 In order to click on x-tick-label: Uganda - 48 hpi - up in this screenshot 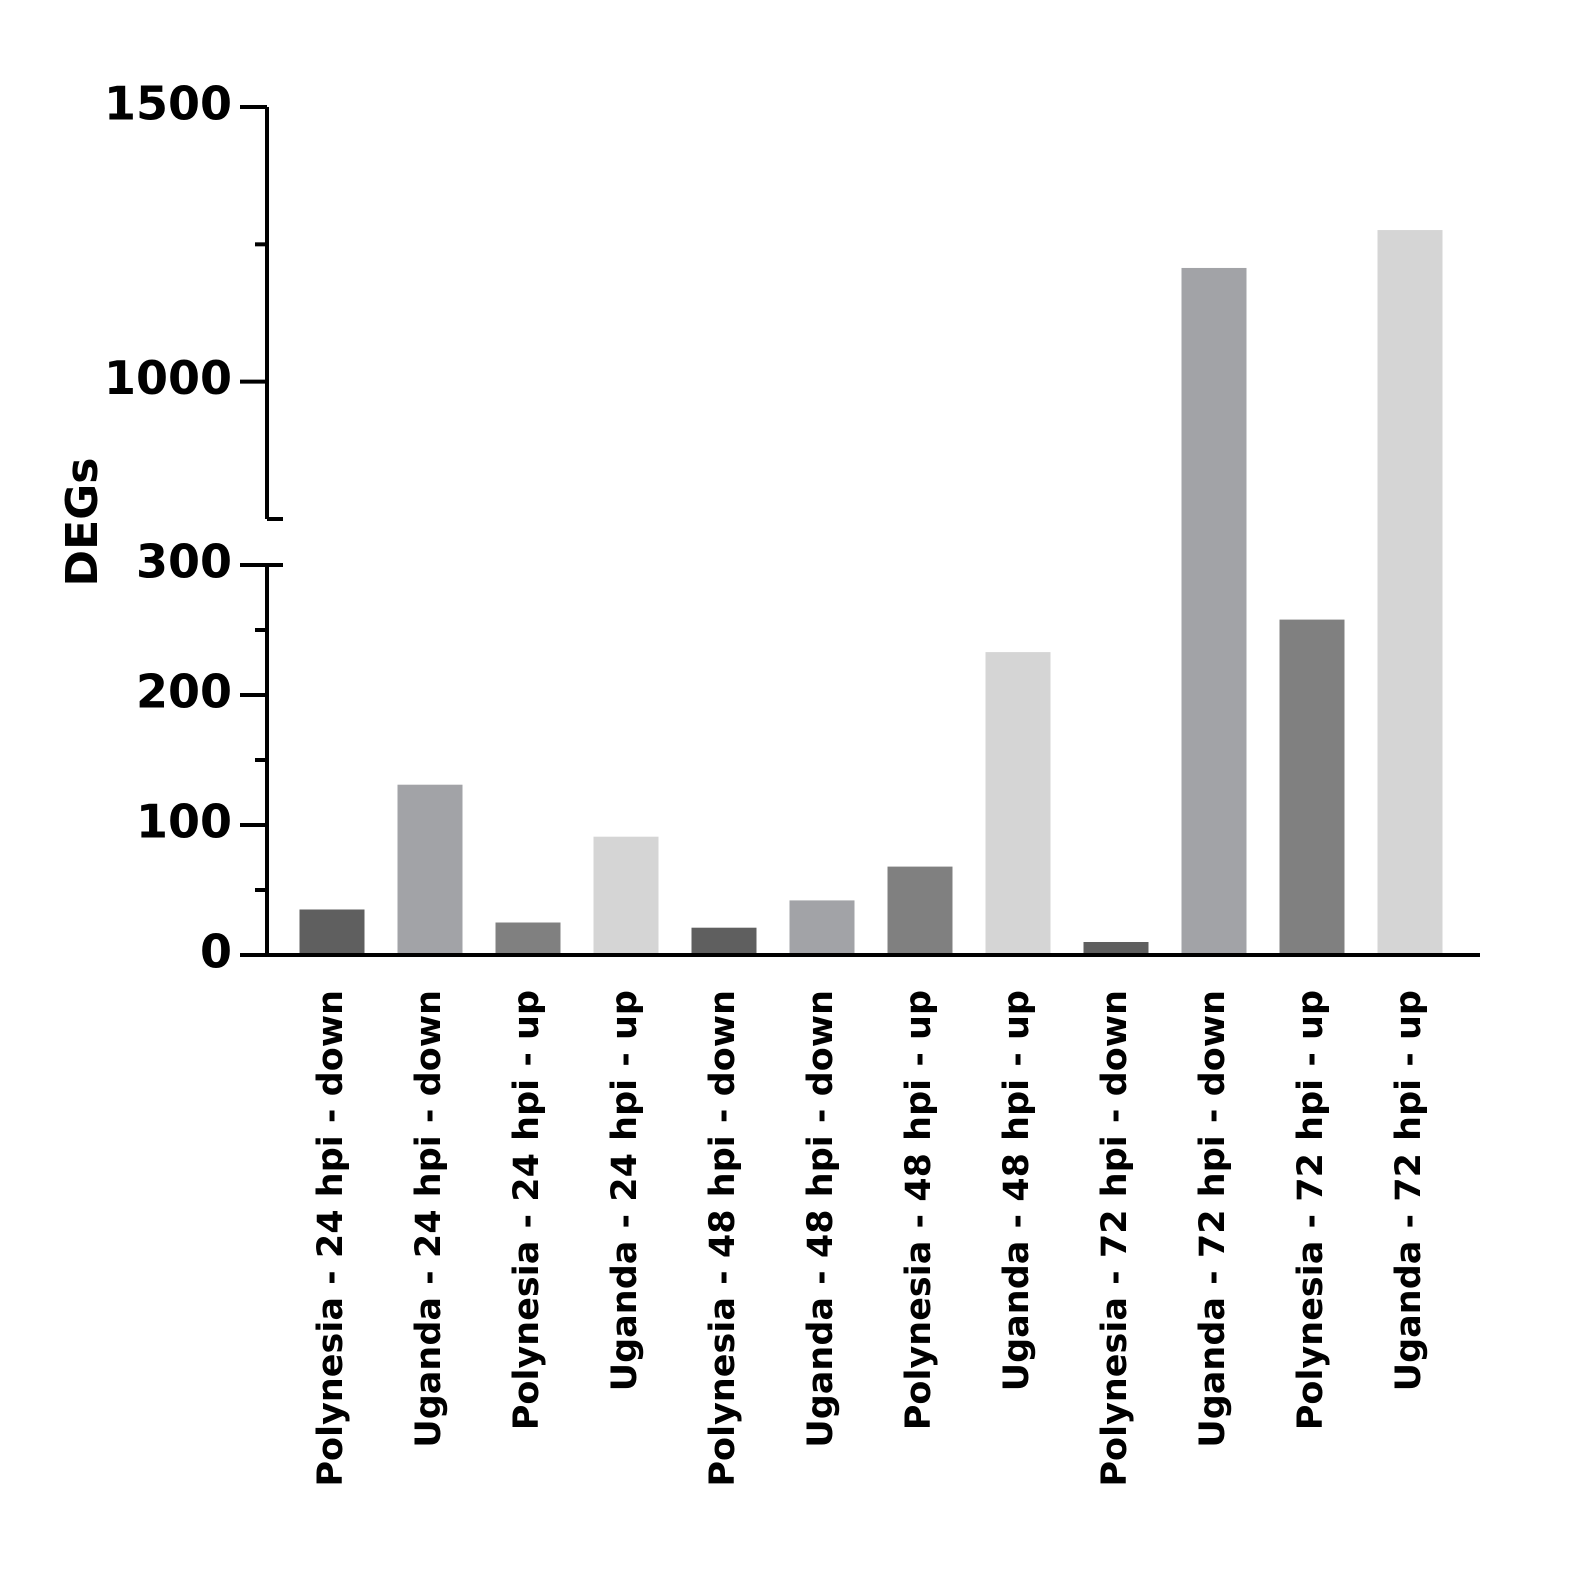, I will do `click(1017, 1190)`.